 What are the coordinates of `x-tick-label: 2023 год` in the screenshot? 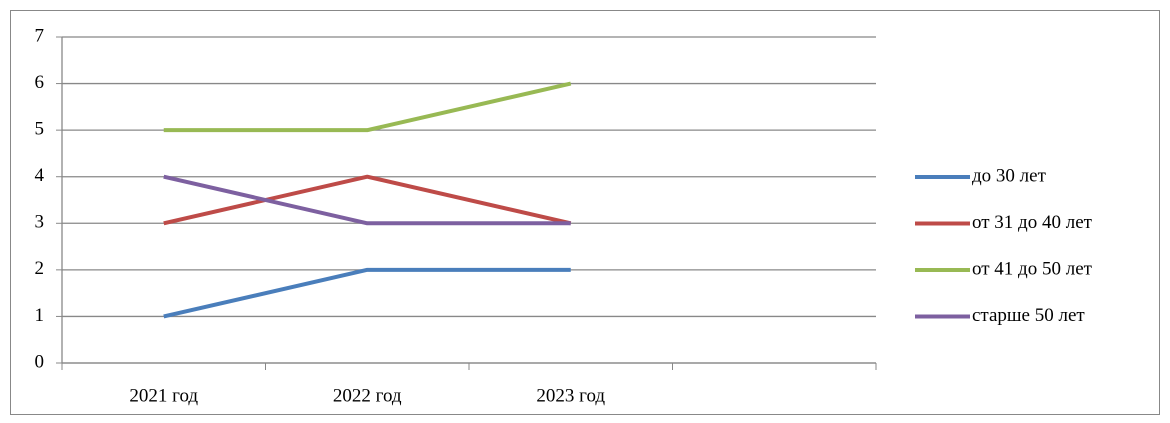 It's located at (570, 395).